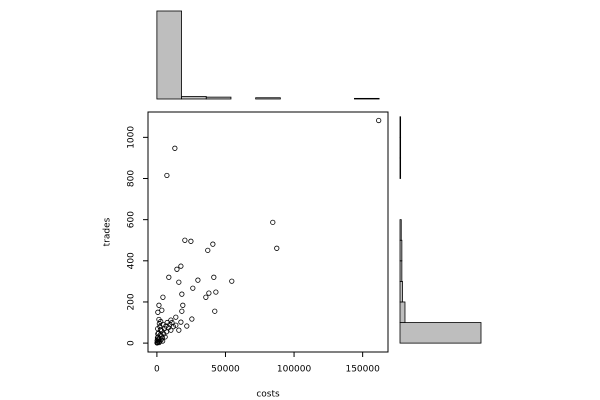 This screenshot has width=600, height=400. What do you see at coordinates (362, 370) in the screenshot?
I see `x-tick-label: 150000` at bounding box center [362, 370].